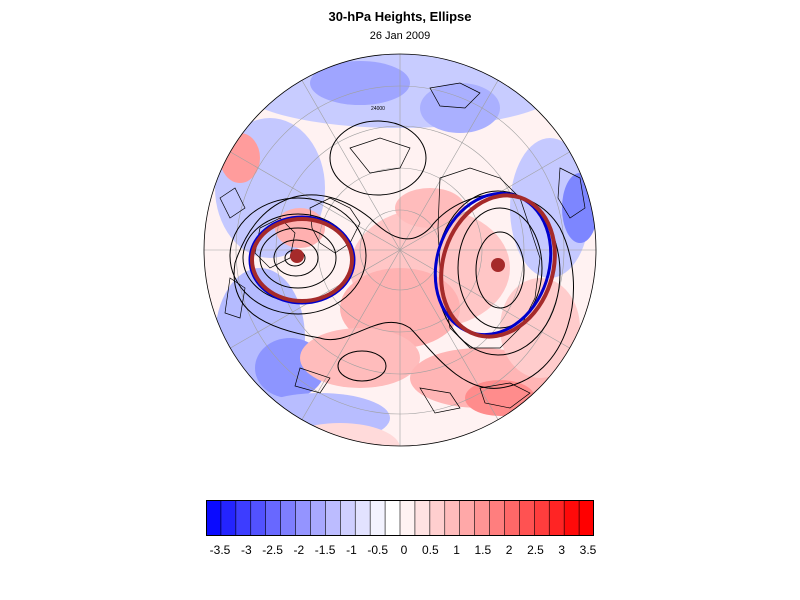 Image resolution: width=800 pixels, height=600 pixels. Describe the element at coordinates (351, 550) in the screenshot. I see `colorbar-tick-label: -1` at that location.